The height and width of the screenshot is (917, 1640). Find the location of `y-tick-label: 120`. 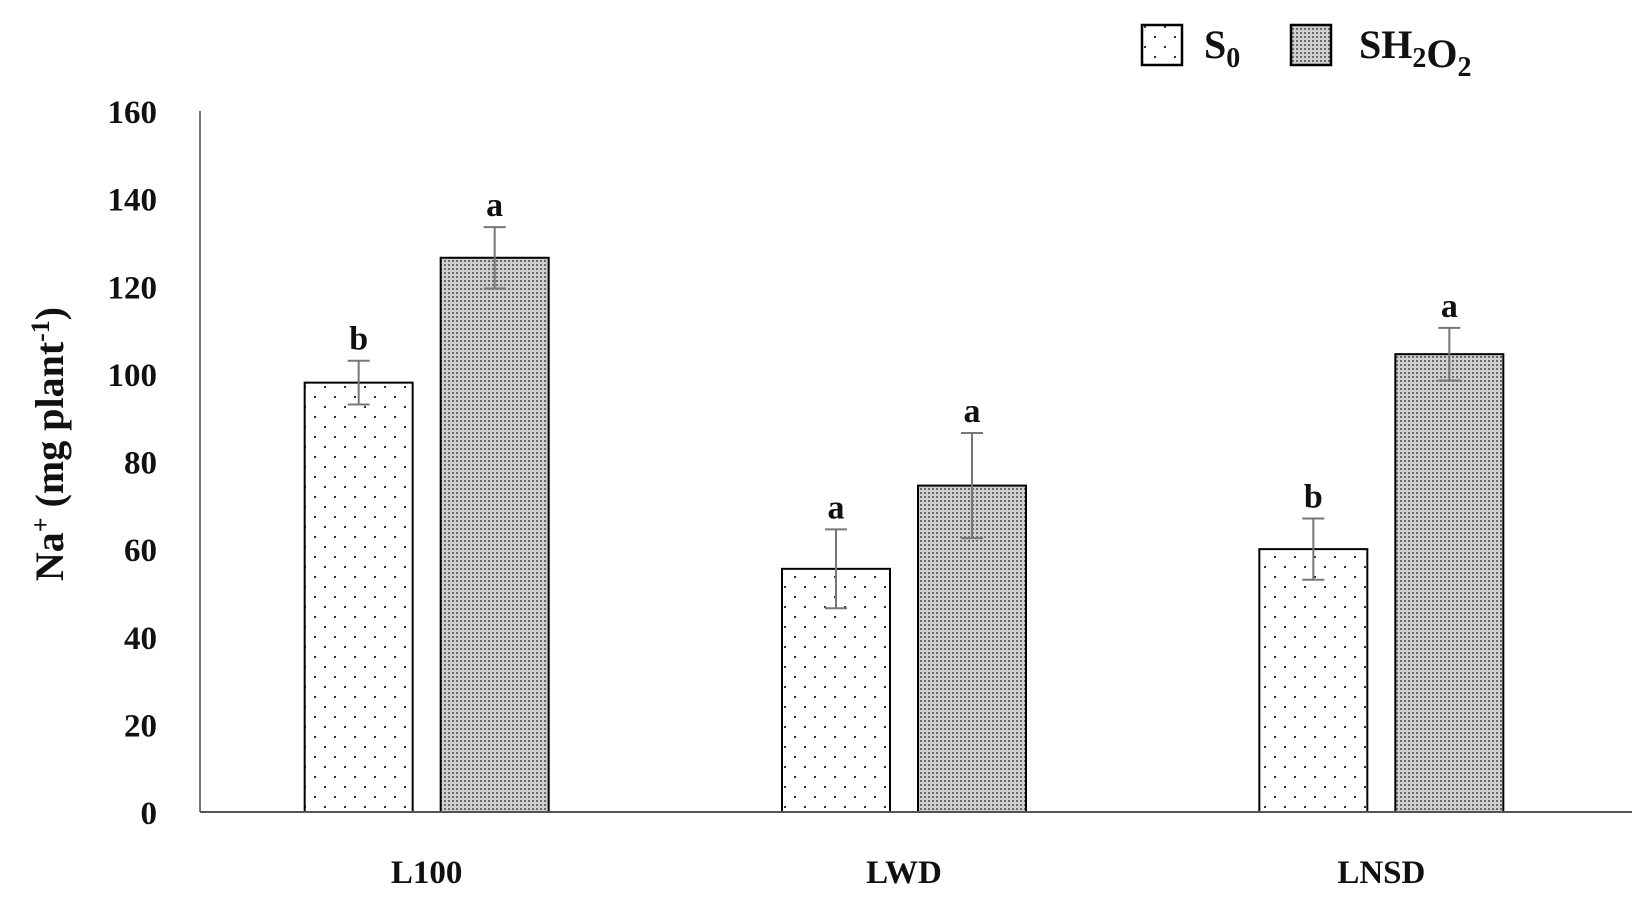

y-tick-label: 120 is located at coordinates (133, 288).